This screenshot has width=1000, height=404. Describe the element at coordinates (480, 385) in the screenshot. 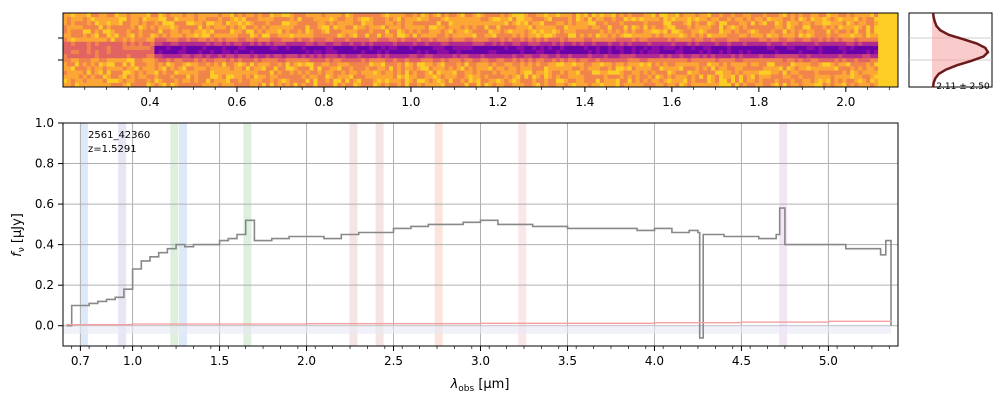

I see `x-axis-label: λobs [μm]` at that location.